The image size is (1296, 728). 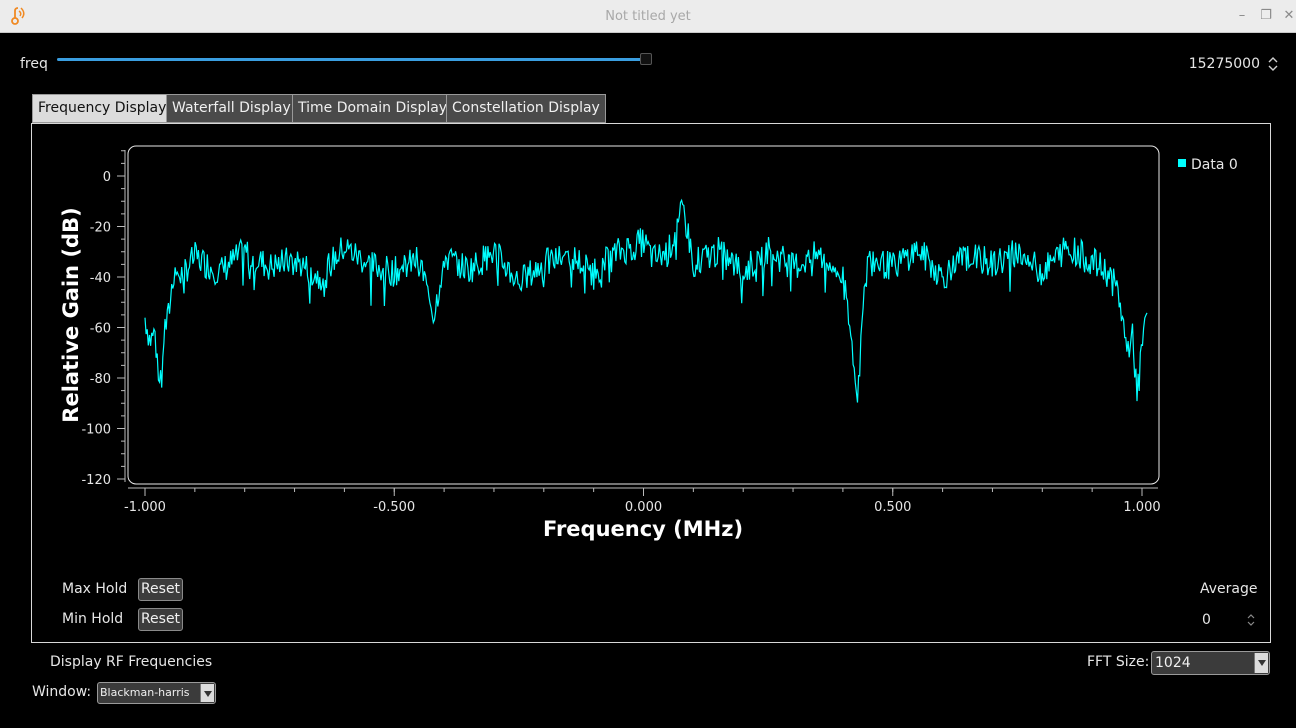 I want to click on y-tick-label: -100, so click(x=96, y=430).